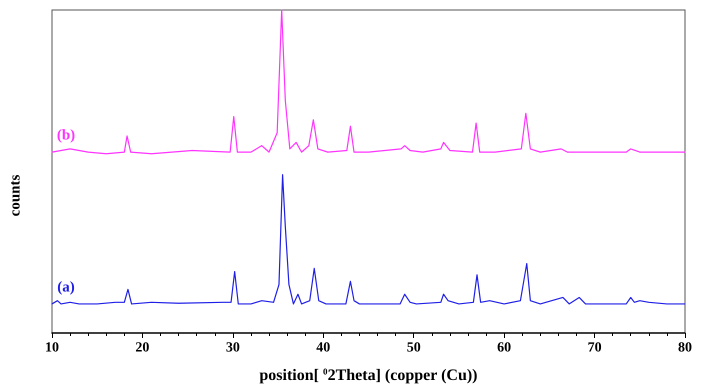 The width and height of the screenshot is (703, 391). Describe the element at coordinates (66, 136) in the screenshot. I see `series-label: (b)` at that location.